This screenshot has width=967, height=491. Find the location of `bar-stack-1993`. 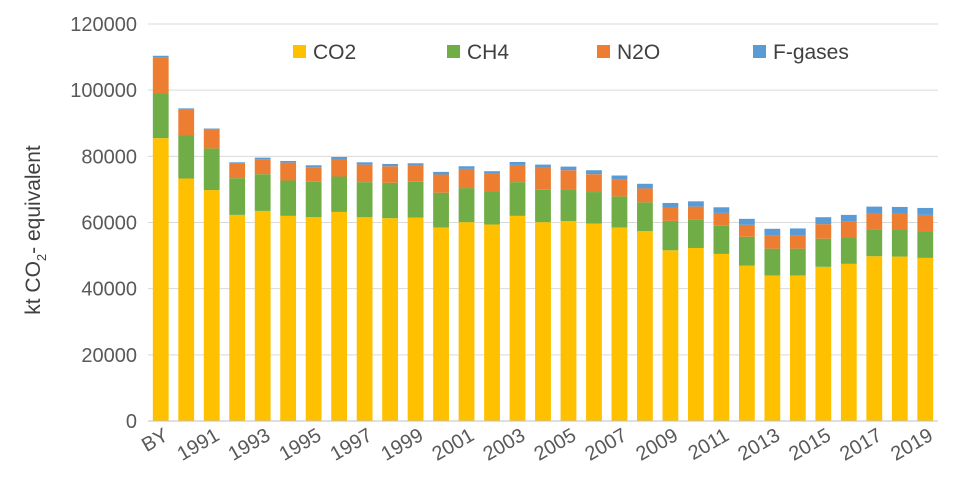

bar-stack-1993 is located at coordinates (262, 289).